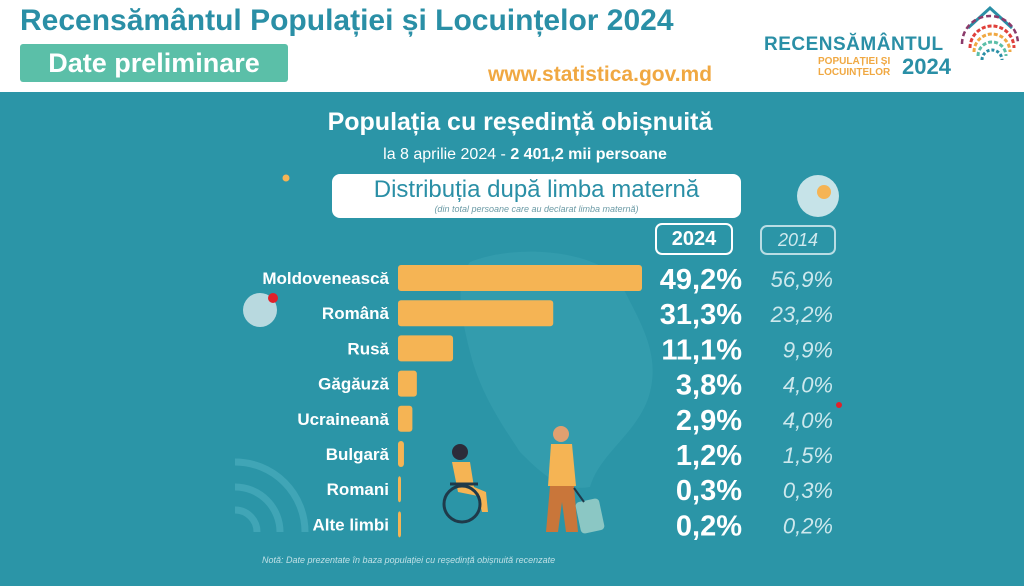  Describe the element at coordinates (465, 484) in the screenshot. I see `wheelchair-person-illustration` at that location.